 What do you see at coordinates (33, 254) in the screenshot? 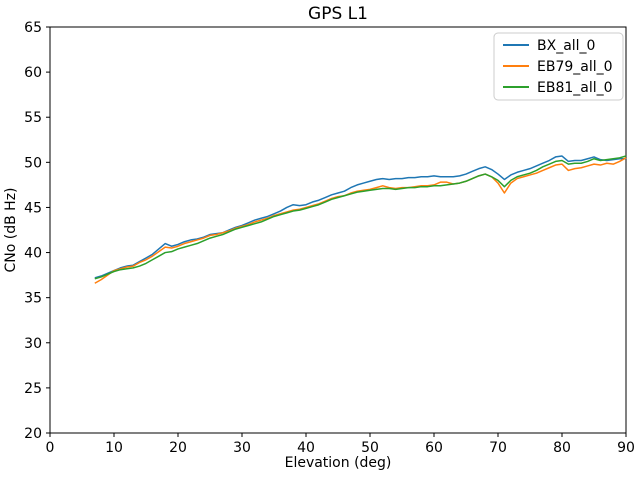
I see `y-tick-label: 40` at bounding box center [33, 254].